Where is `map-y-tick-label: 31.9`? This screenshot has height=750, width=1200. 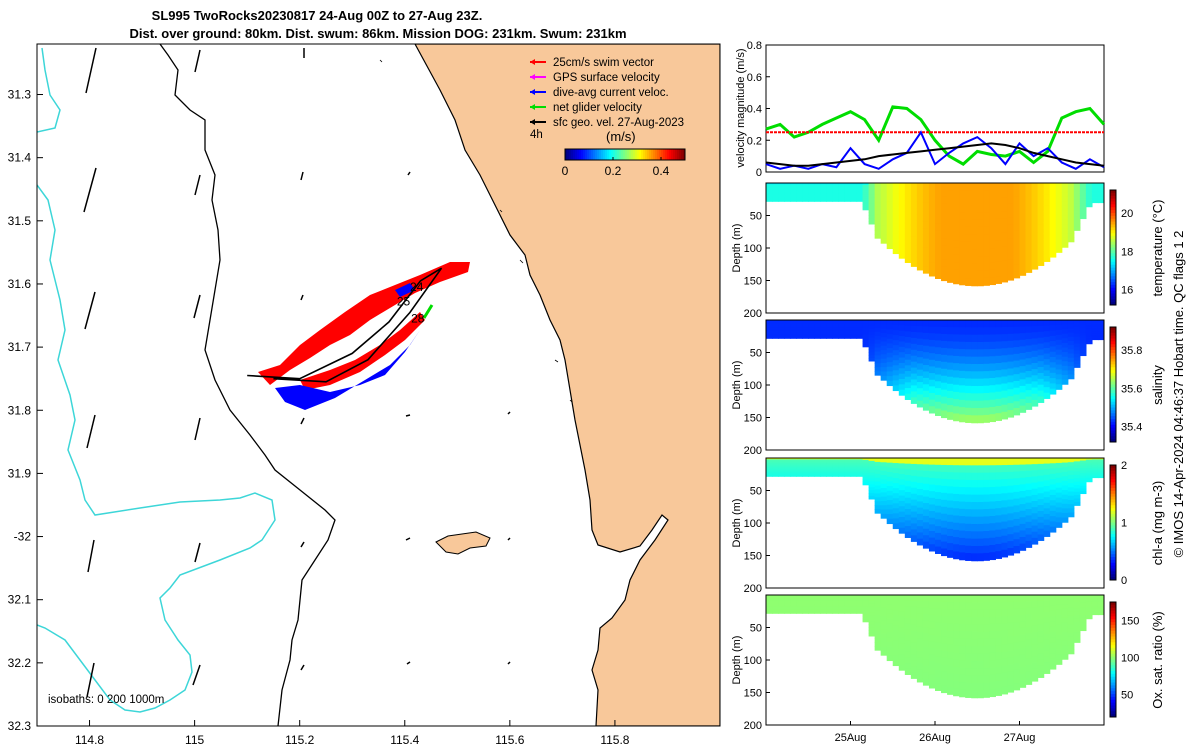 map-y-tick-label: 31.9 is located at coordinates (20, 473).